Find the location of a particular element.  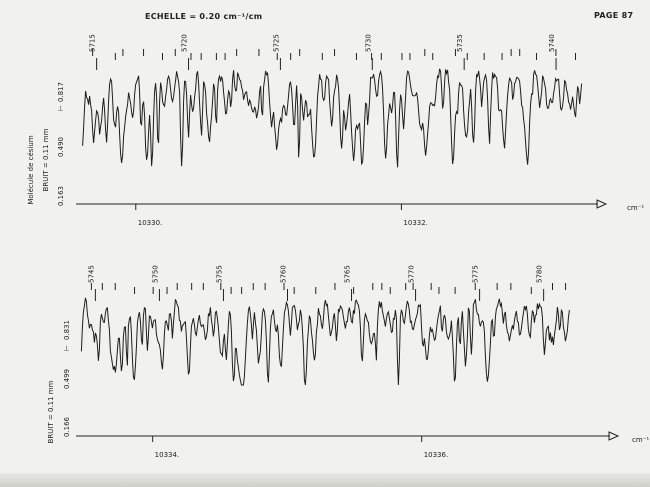

y-tick-label: 0.490 is located at coordinates (61, 147).